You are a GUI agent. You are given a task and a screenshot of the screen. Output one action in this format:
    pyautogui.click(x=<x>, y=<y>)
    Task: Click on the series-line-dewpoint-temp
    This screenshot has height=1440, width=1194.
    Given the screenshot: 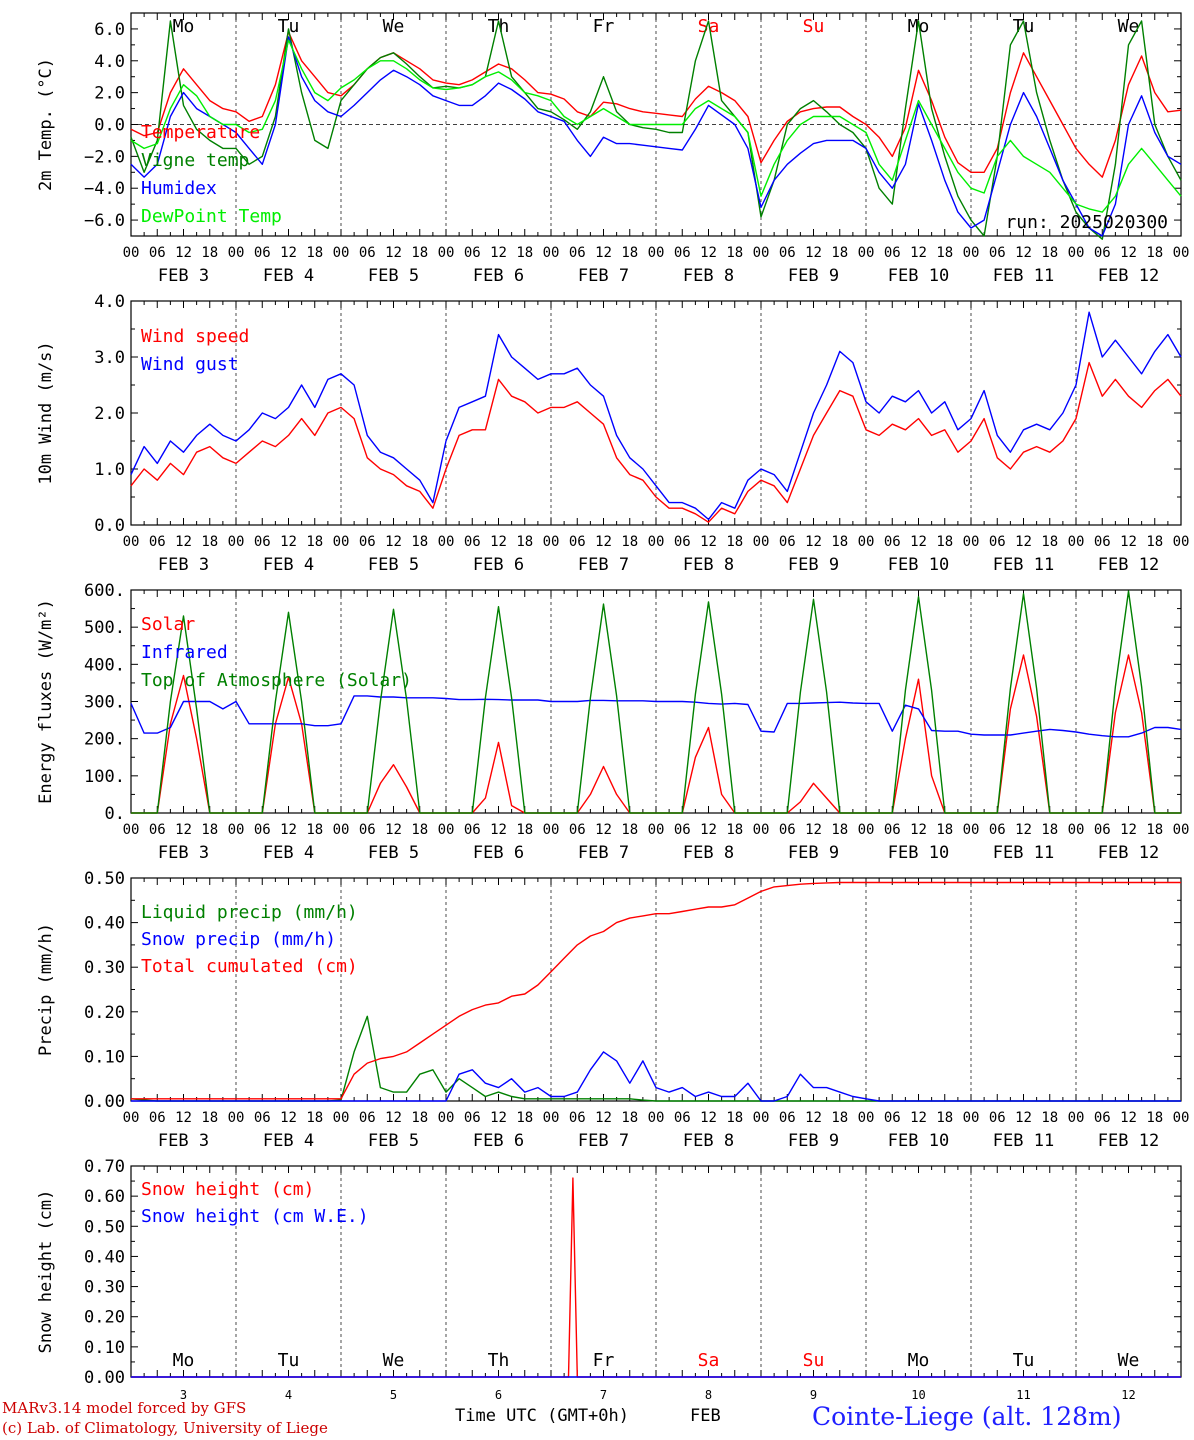 What is the action you would take?
    pyautogui.click(x=656, y=126)
    